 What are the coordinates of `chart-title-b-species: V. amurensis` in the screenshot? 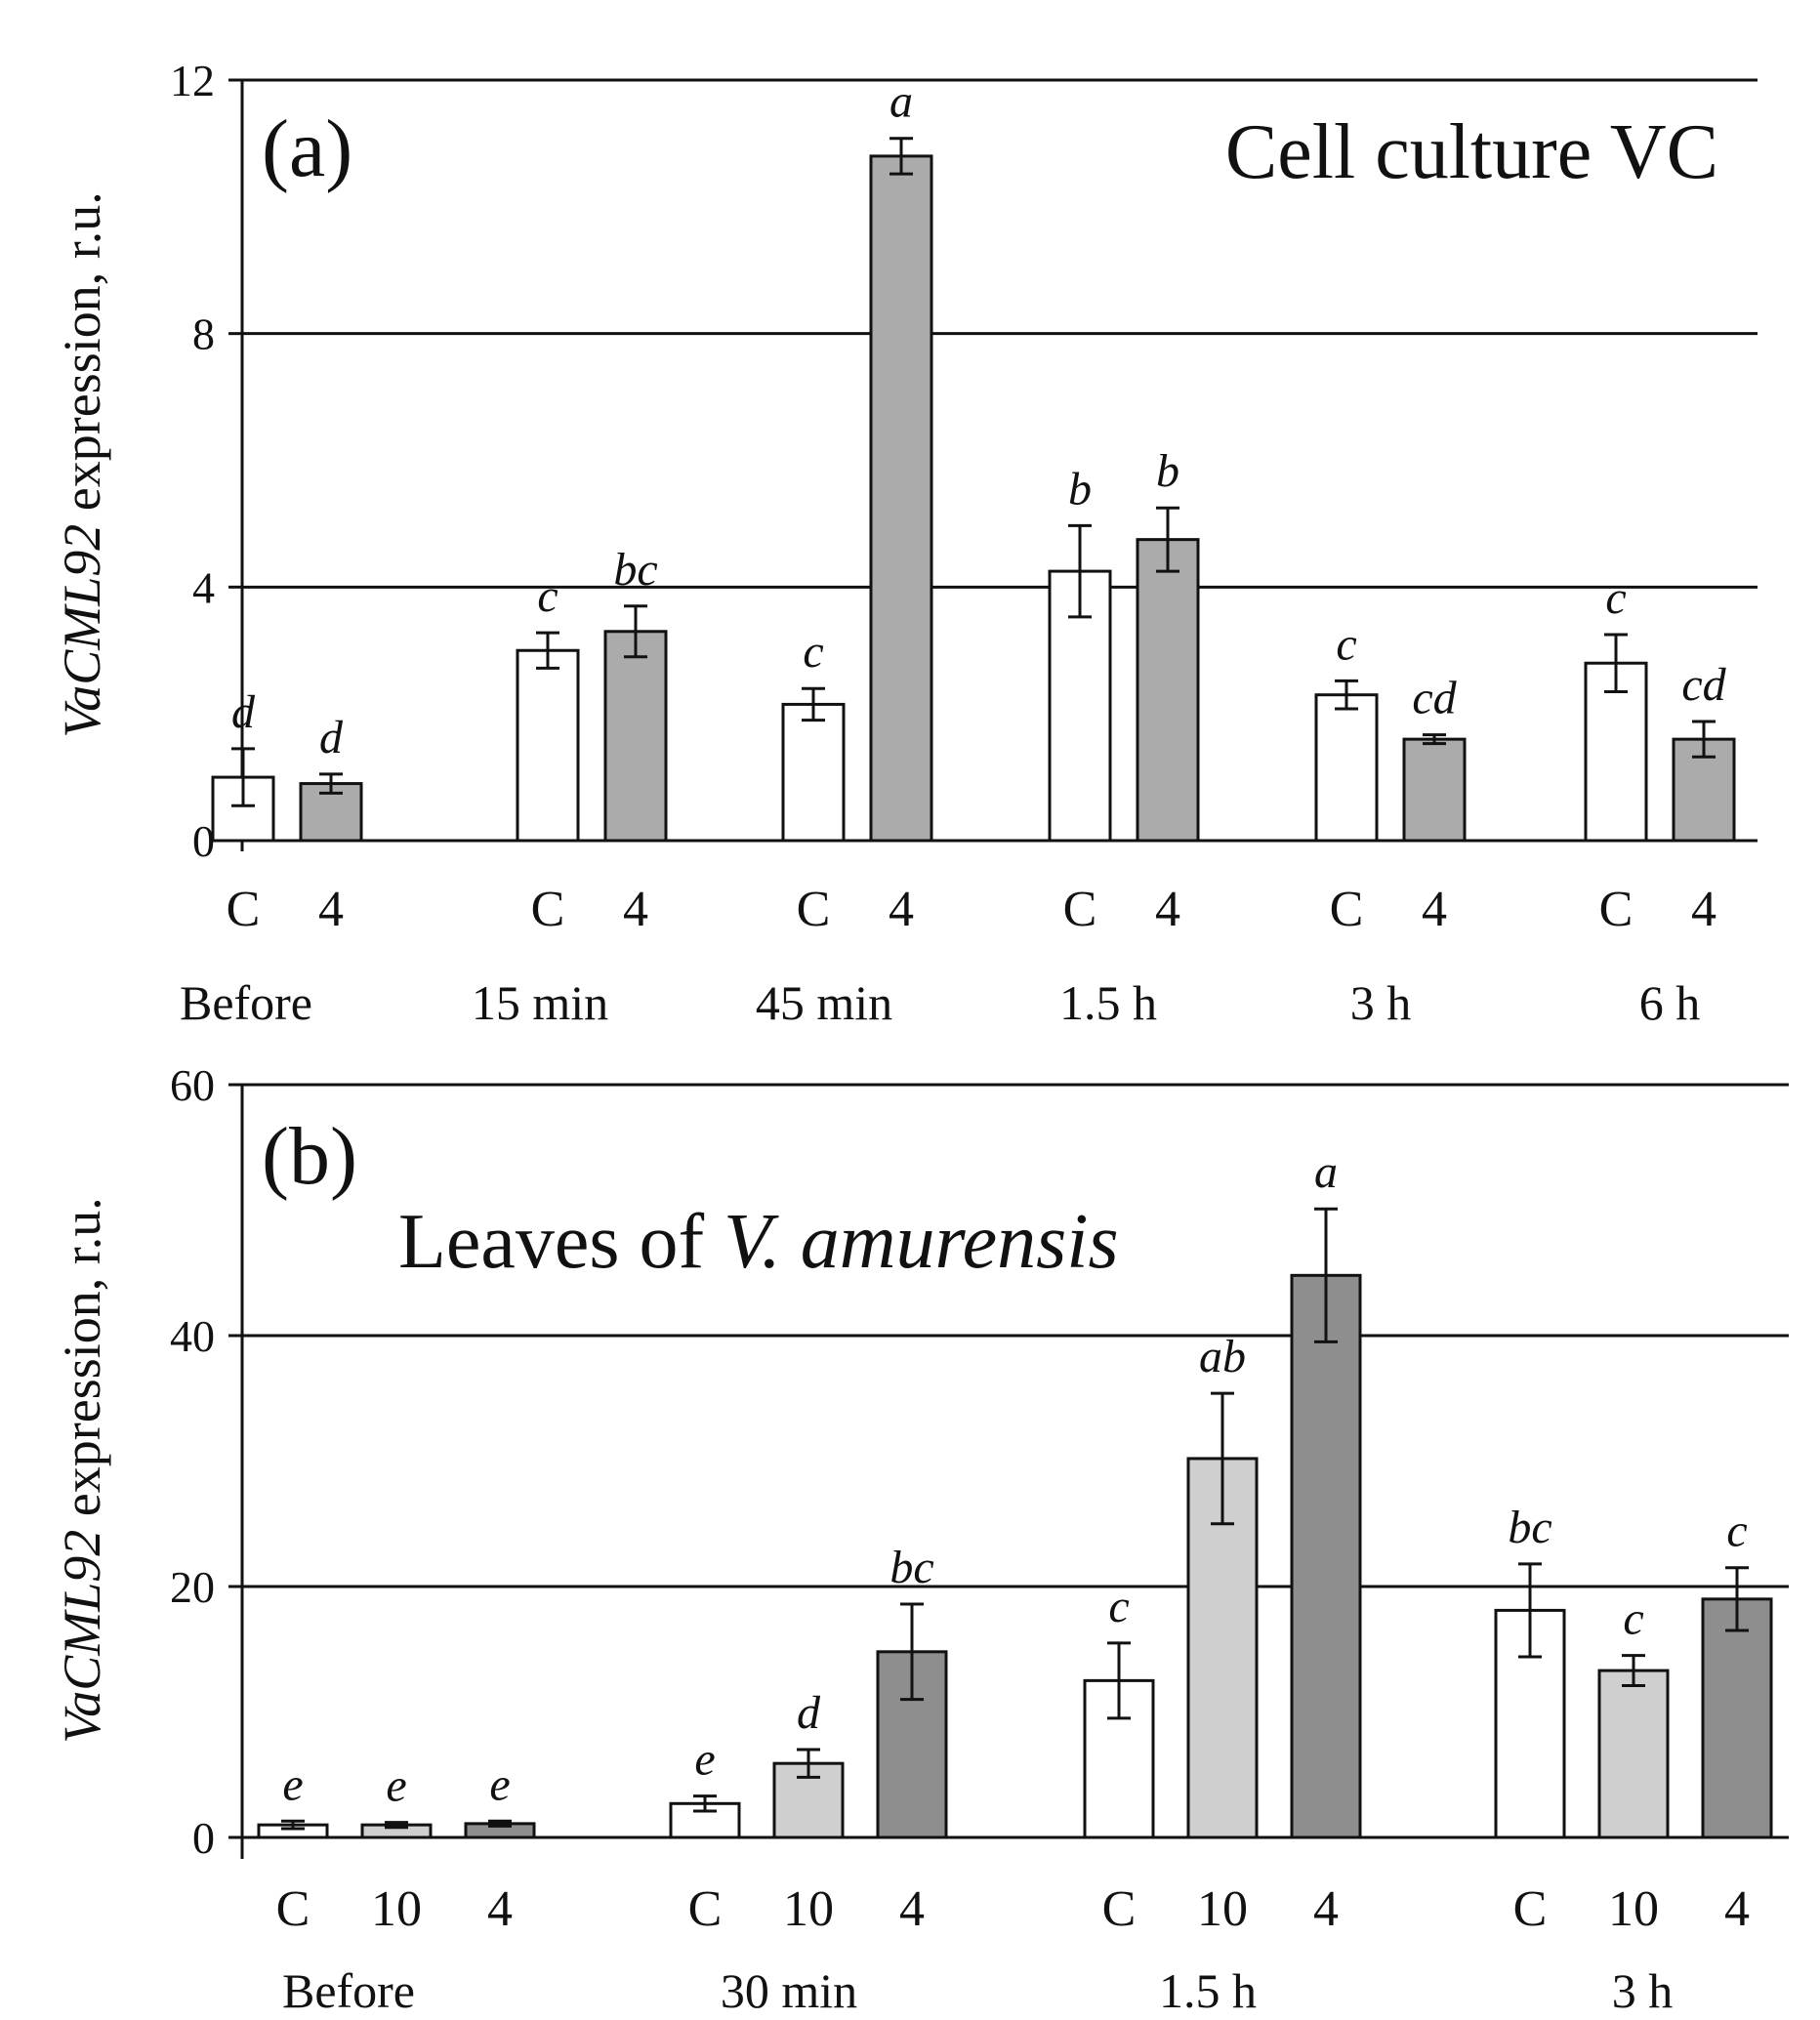 It's located at (921, 1242).